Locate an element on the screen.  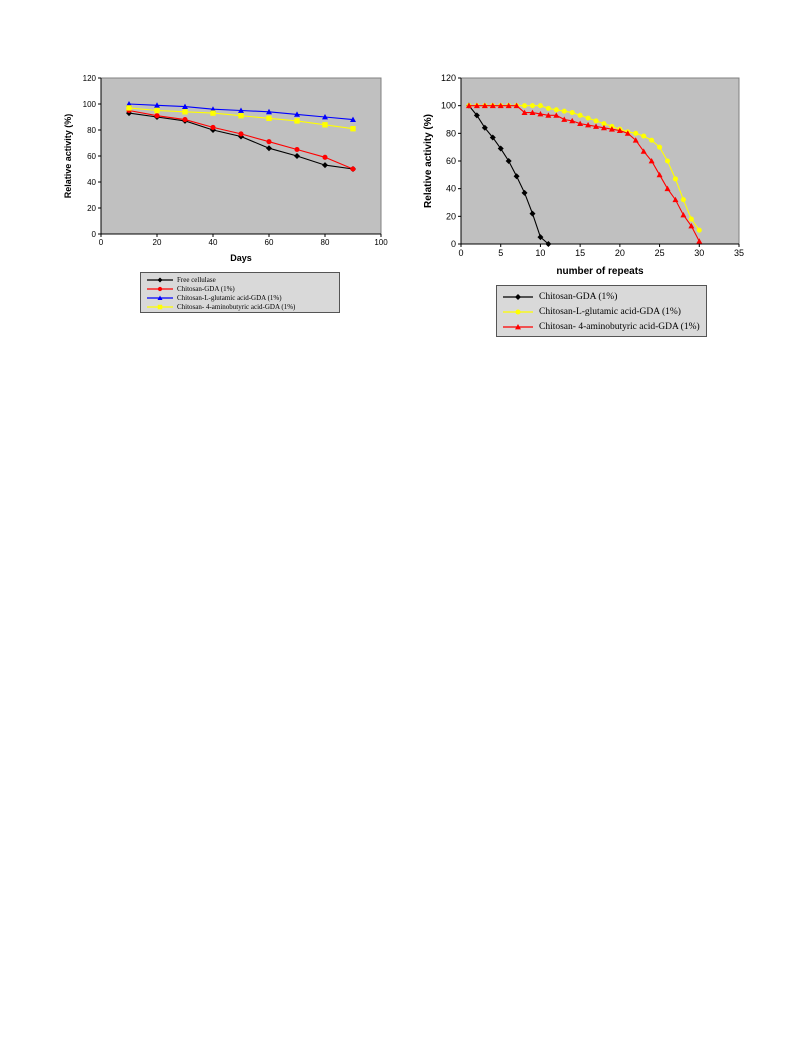
legend-label: Free cellulase is located at coordinates (196, 279).